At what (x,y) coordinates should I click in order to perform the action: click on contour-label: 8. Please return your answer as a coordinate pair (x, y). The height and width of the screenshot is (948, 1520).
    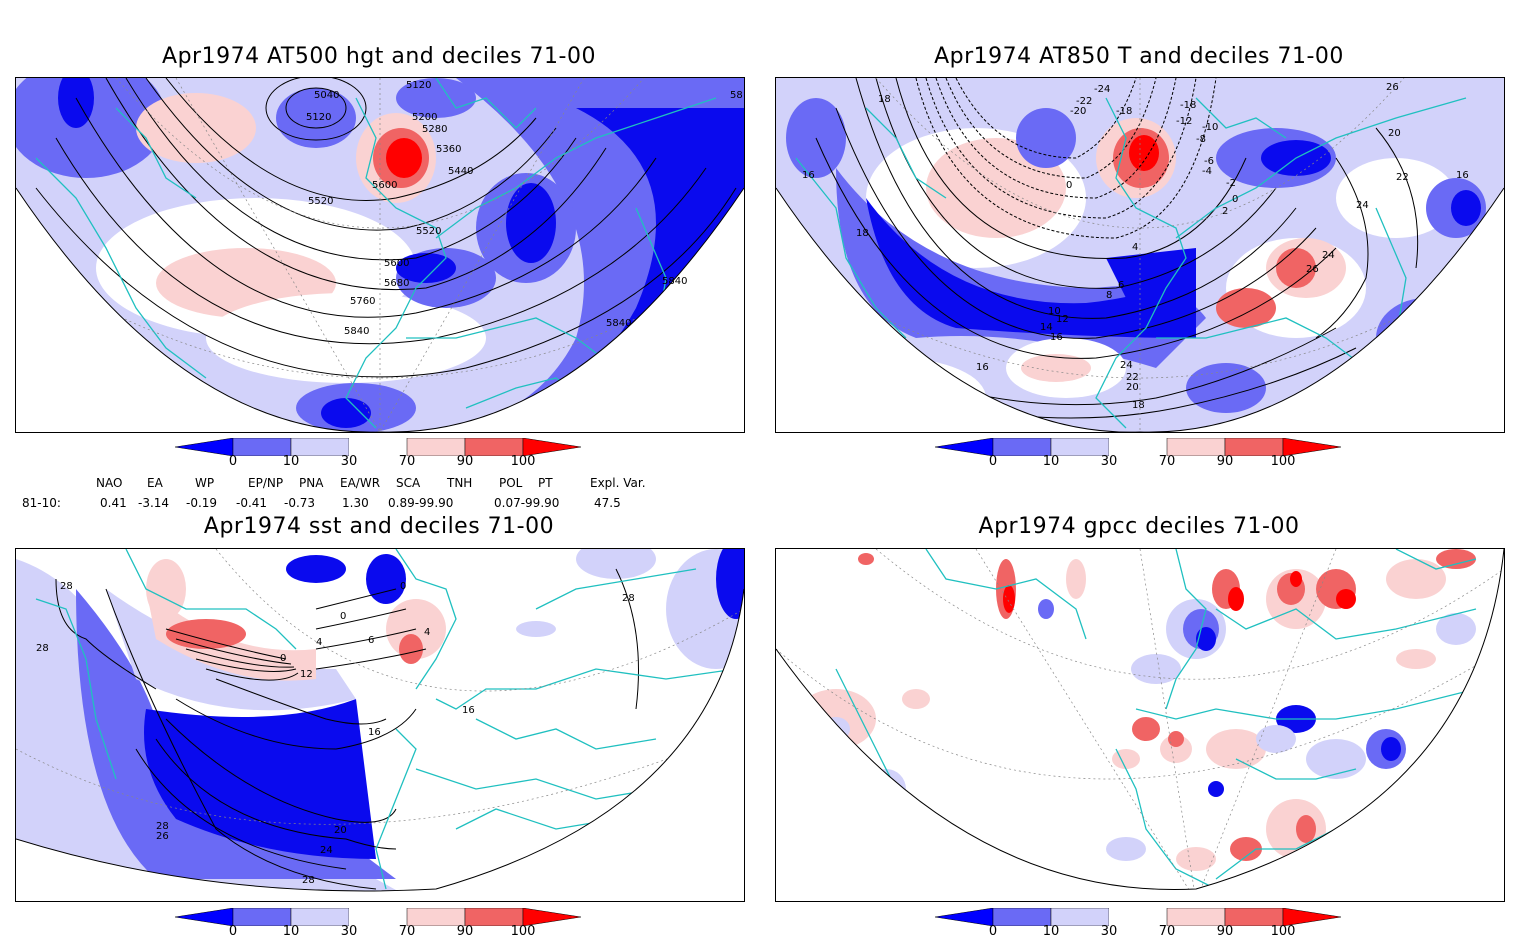
    Looking at the image, I should click on (1109, 295).